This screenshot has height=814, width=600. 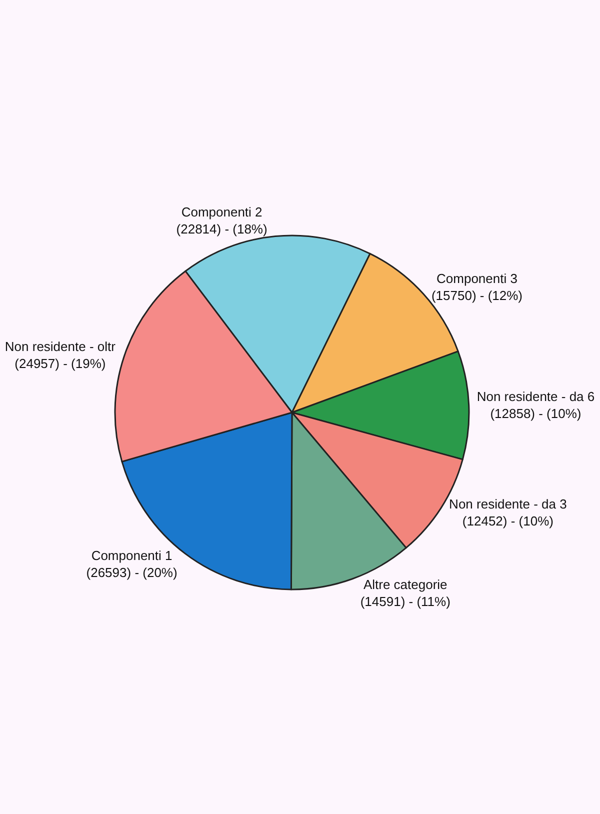 I want to click on data-label: (22814) - (18%), so click(x=222, y=228).